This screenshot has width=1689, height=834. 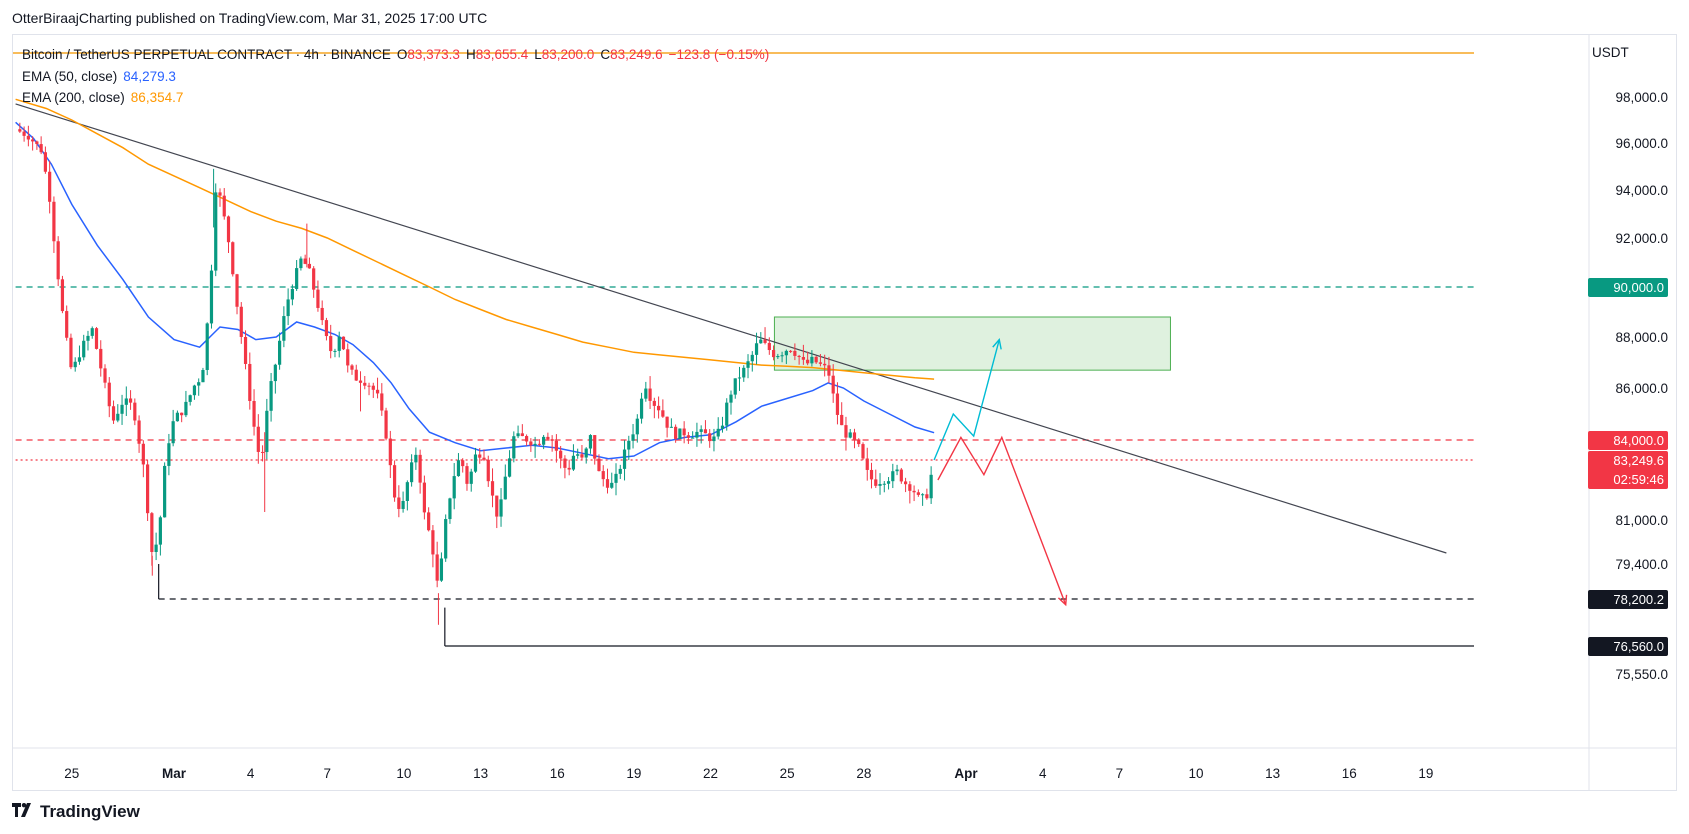 I want to click on price-tag-1: 84,000.0, so click(x=1628, y=440).